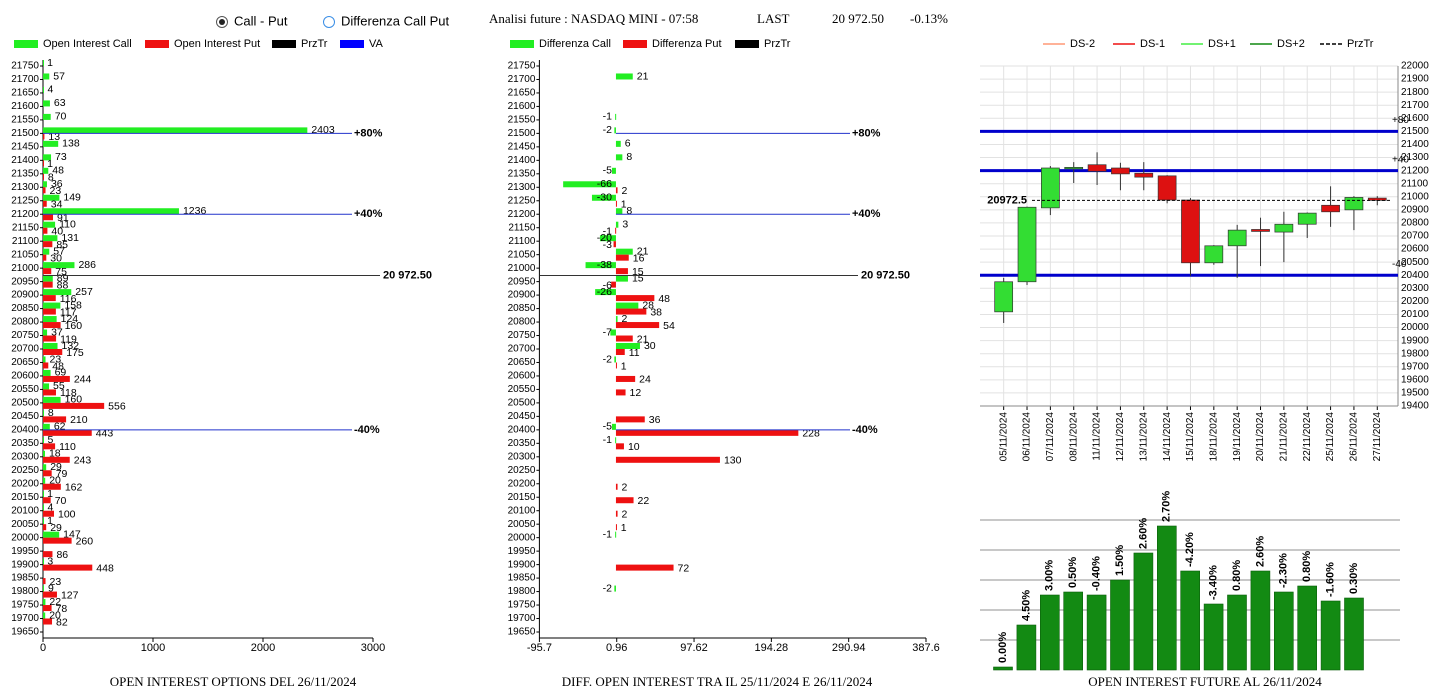  I want to click on y-tick-label: 20750, so click(25, 335).